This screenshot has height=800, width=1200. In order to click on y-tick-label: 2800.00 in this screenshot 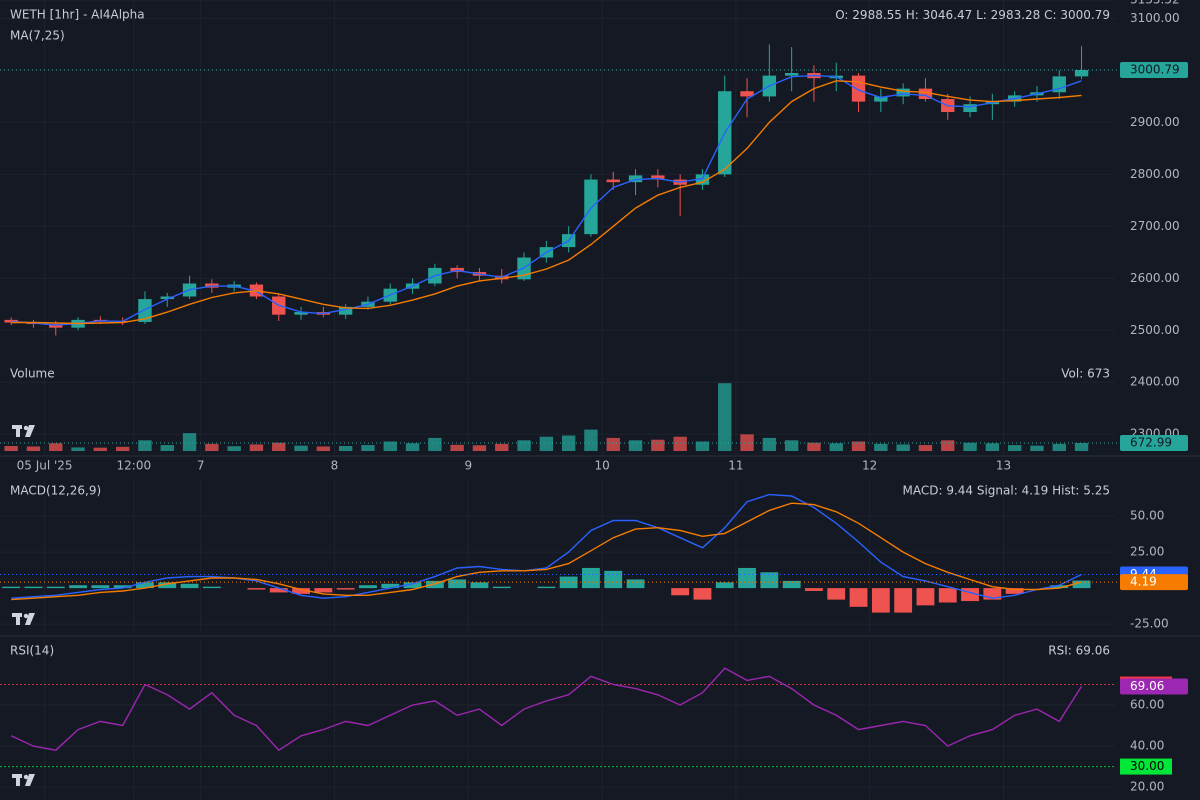, I will do `click(1155, 174)`.